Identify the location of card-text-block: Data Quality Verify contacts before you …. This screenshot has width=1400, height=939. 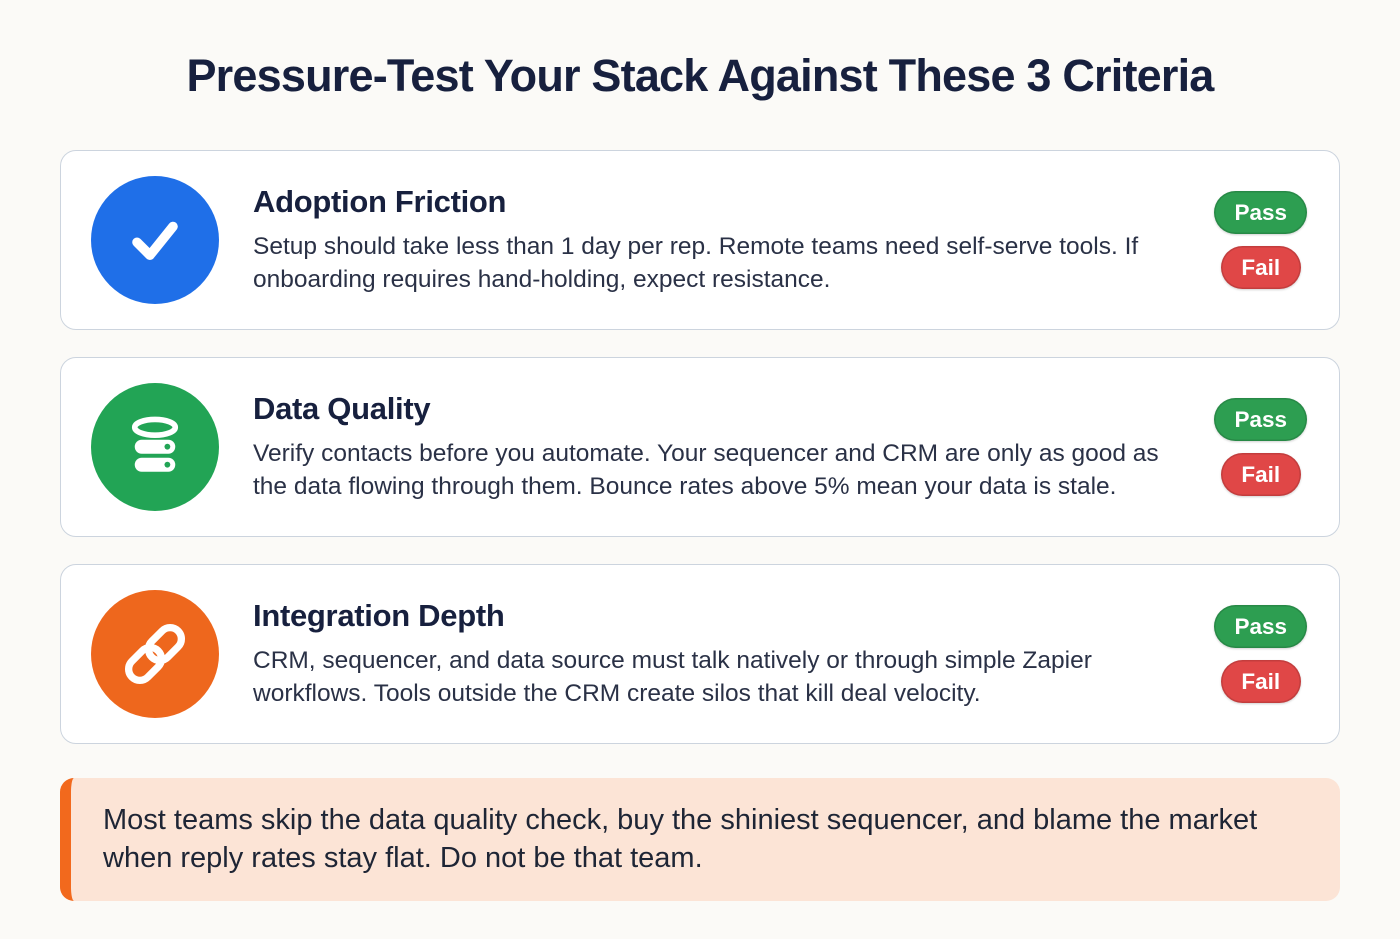
(723, 447).